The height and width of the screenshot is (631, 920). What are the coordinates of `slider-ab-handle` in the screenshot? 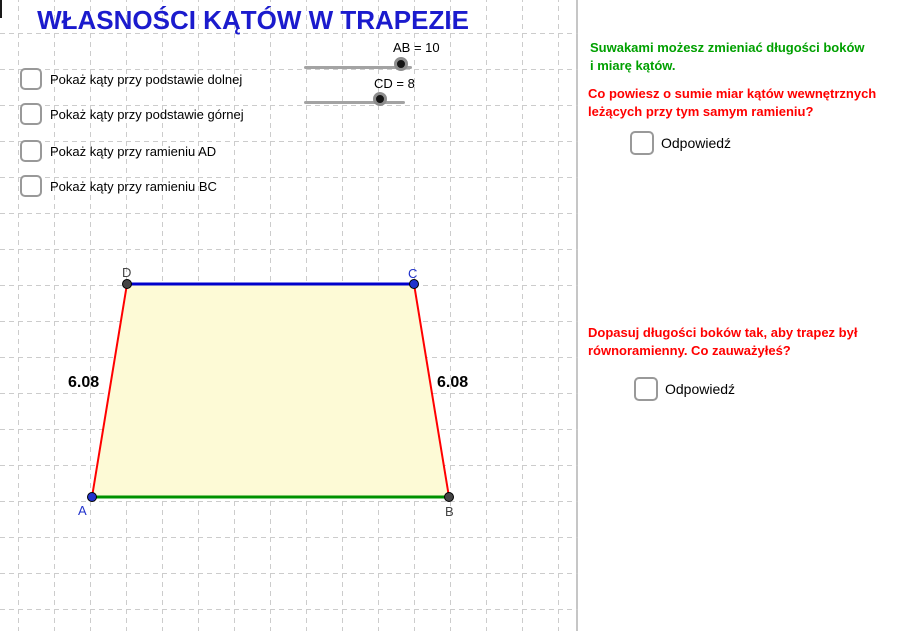 It's located at (401, 64).